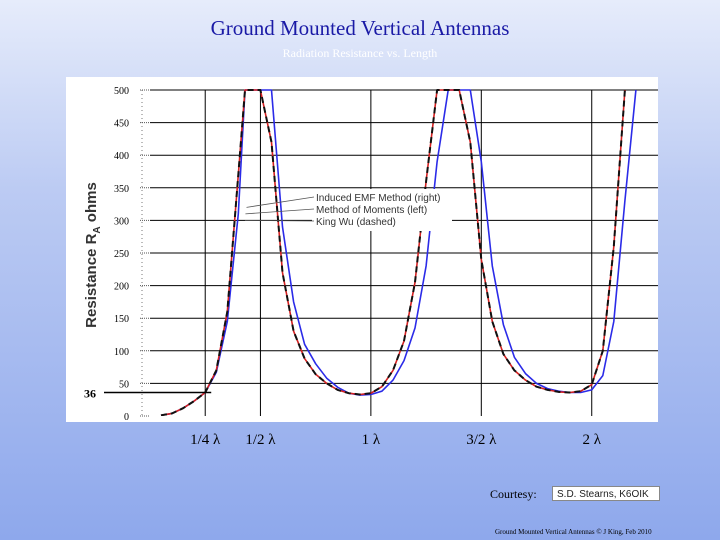  I want to click on legend-entry: King Wu (dashed), so click(356, 222).